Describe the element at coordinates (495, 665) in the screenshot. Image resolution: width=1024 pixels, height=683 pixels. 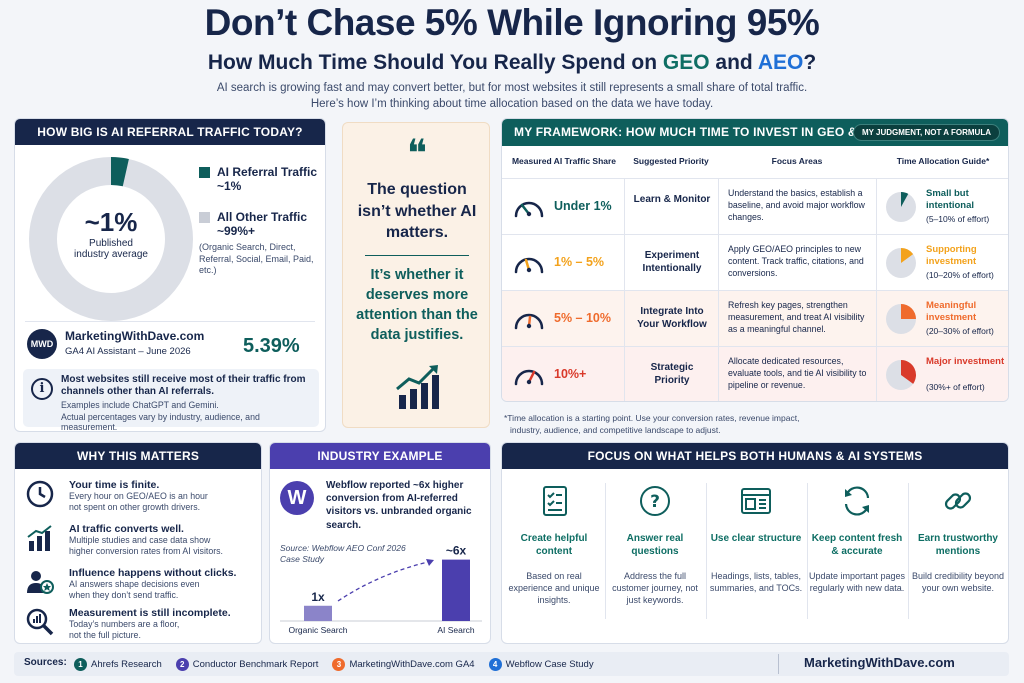
I see `source-number: 4` at that location.